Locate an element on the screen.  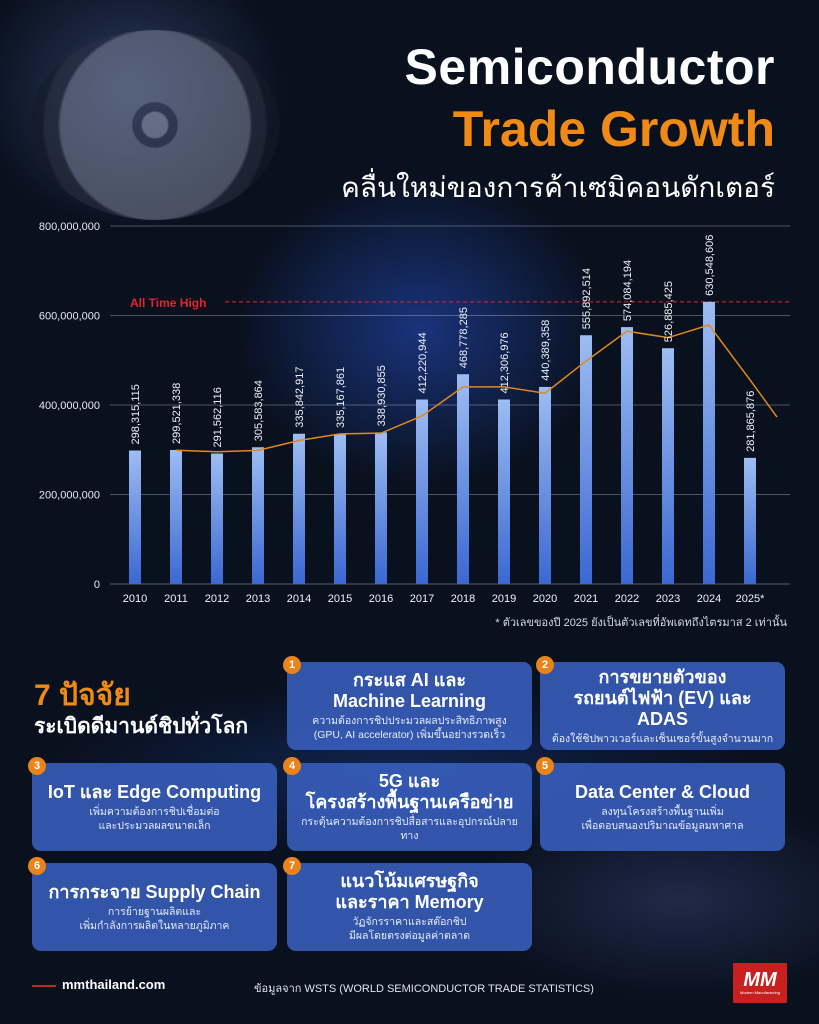
bar-value-label: 335,167,861 is located at coordinates (341, 397).